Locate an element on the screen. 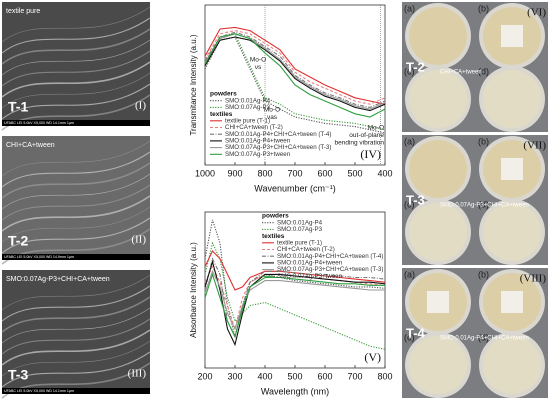  y-axis-label: Transmitance Intensity (a.u.) is located at coordinates (193, 84).